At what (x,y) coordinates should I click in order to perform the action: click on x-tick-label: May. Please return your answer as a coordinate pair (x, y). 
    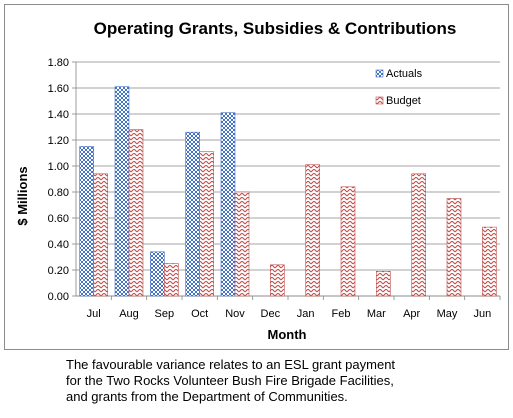
    Looking at the image, I should click on (447, 314).